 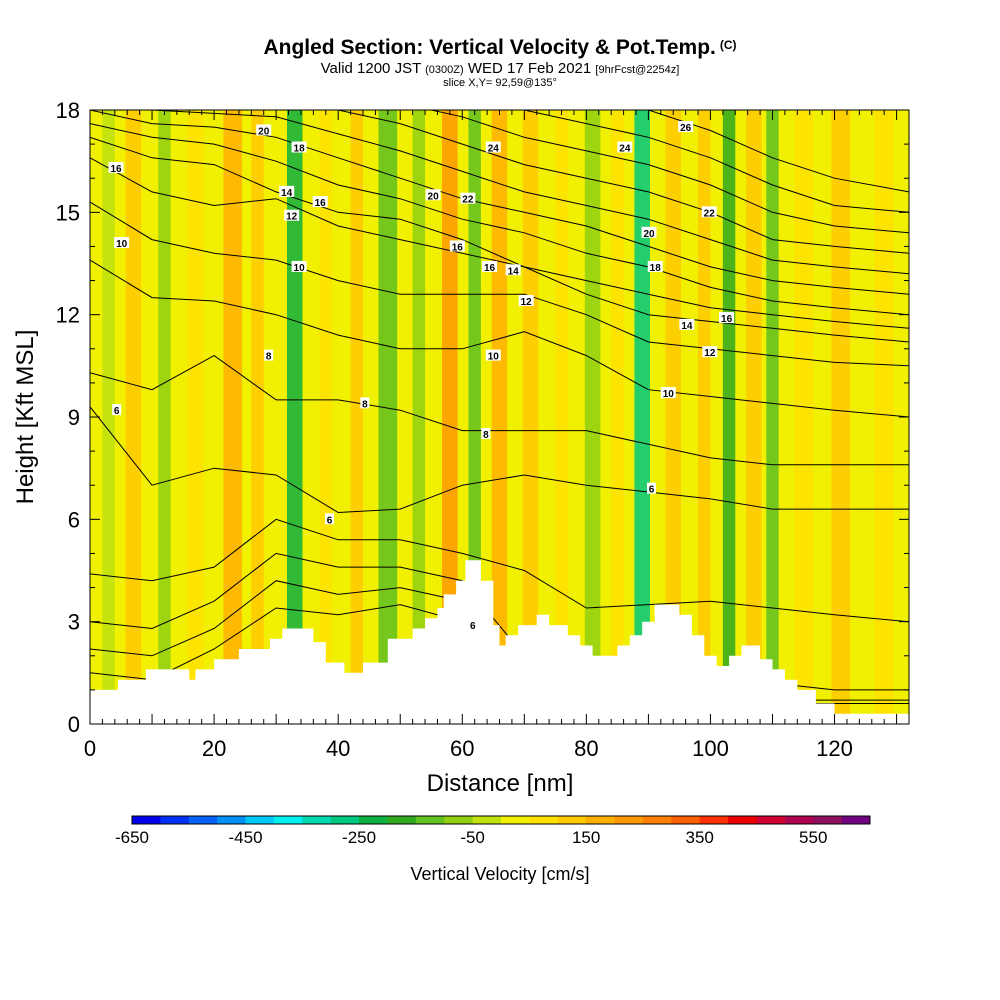 What do you see at coordinates (527, 302) in the screenshot?
I see `contour-label-18: 12` at bounding box center [527, 302].